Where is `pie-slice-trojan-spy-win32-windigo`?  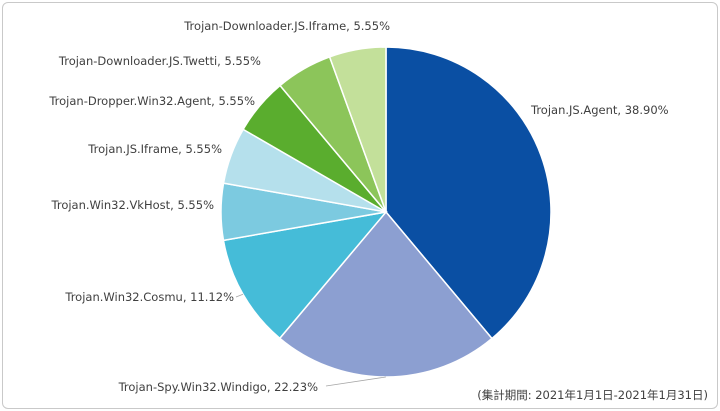
pie-slice-trojan-spy-win32-windigo is located at coordinates (386, 294).